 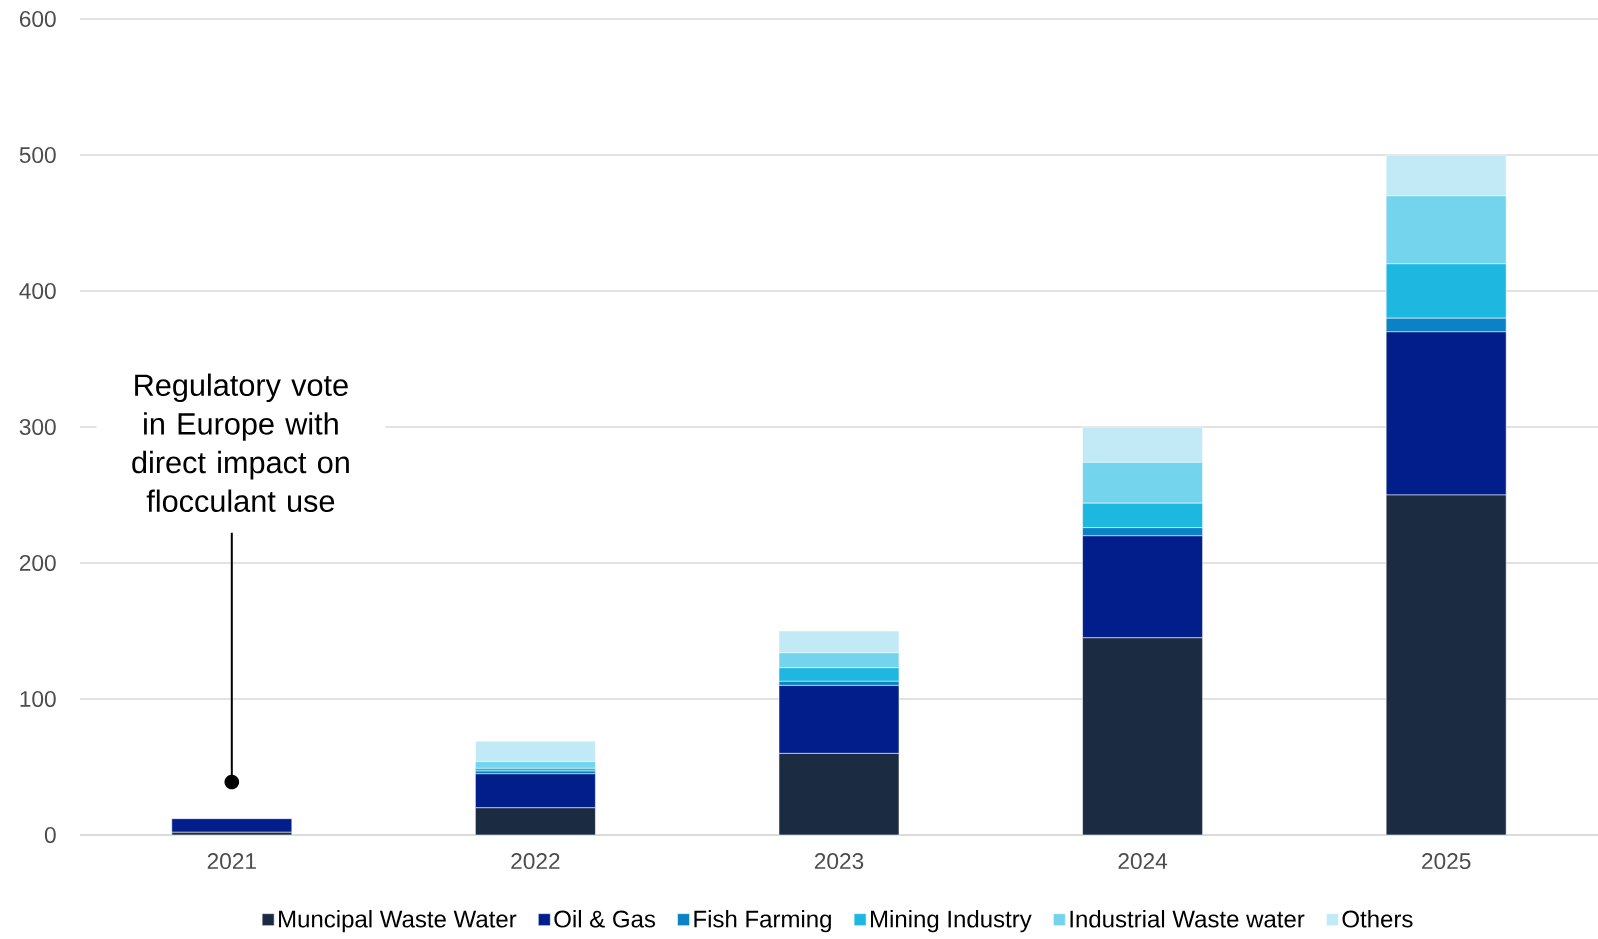 I want to click on x-tick-label: 2021, so click(x=231, y=861).